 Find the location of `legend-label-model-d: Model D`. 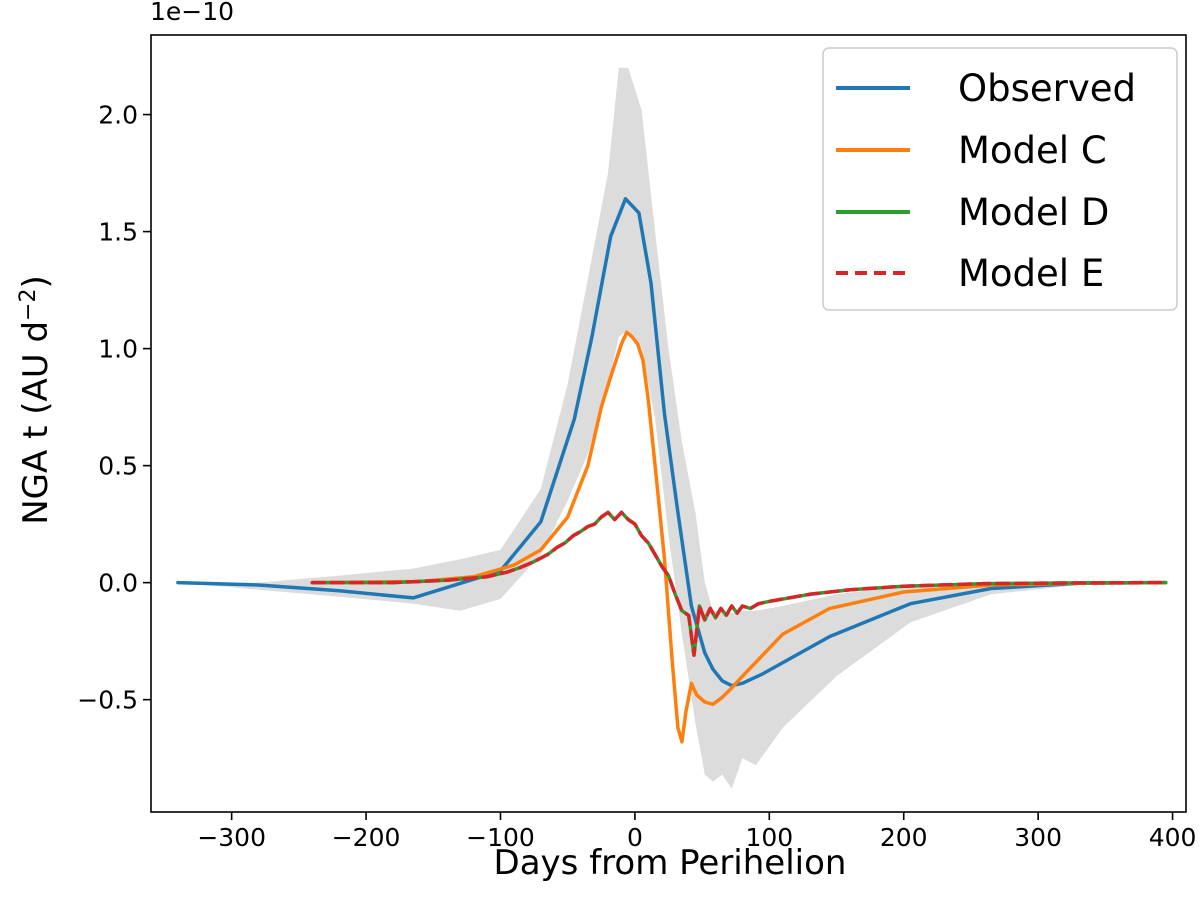

legend-label-model-d: Model D is located at coordinates (1033, 212).